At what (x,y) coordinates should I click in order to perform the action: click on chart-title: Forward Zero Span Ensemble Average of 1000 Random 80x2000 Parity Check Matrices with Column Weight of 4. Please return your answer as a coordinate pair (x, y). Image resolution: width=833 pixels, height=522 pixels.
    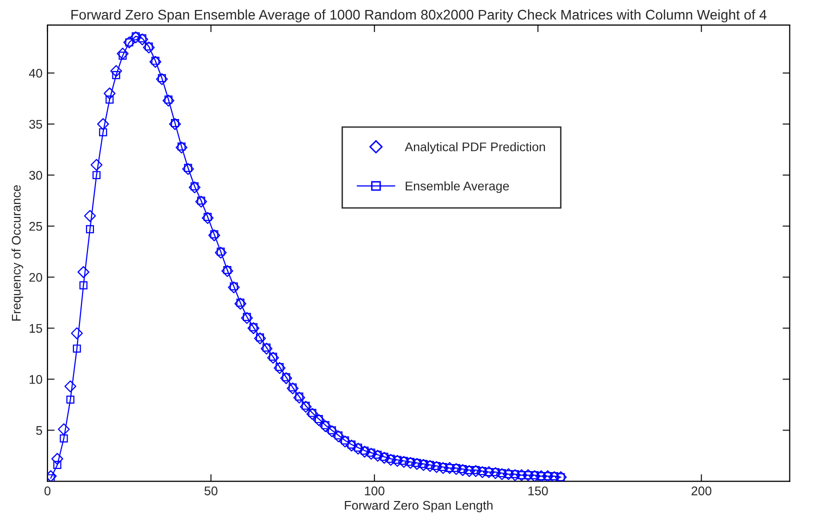
    Looking at the image, I should click on (419, 15).